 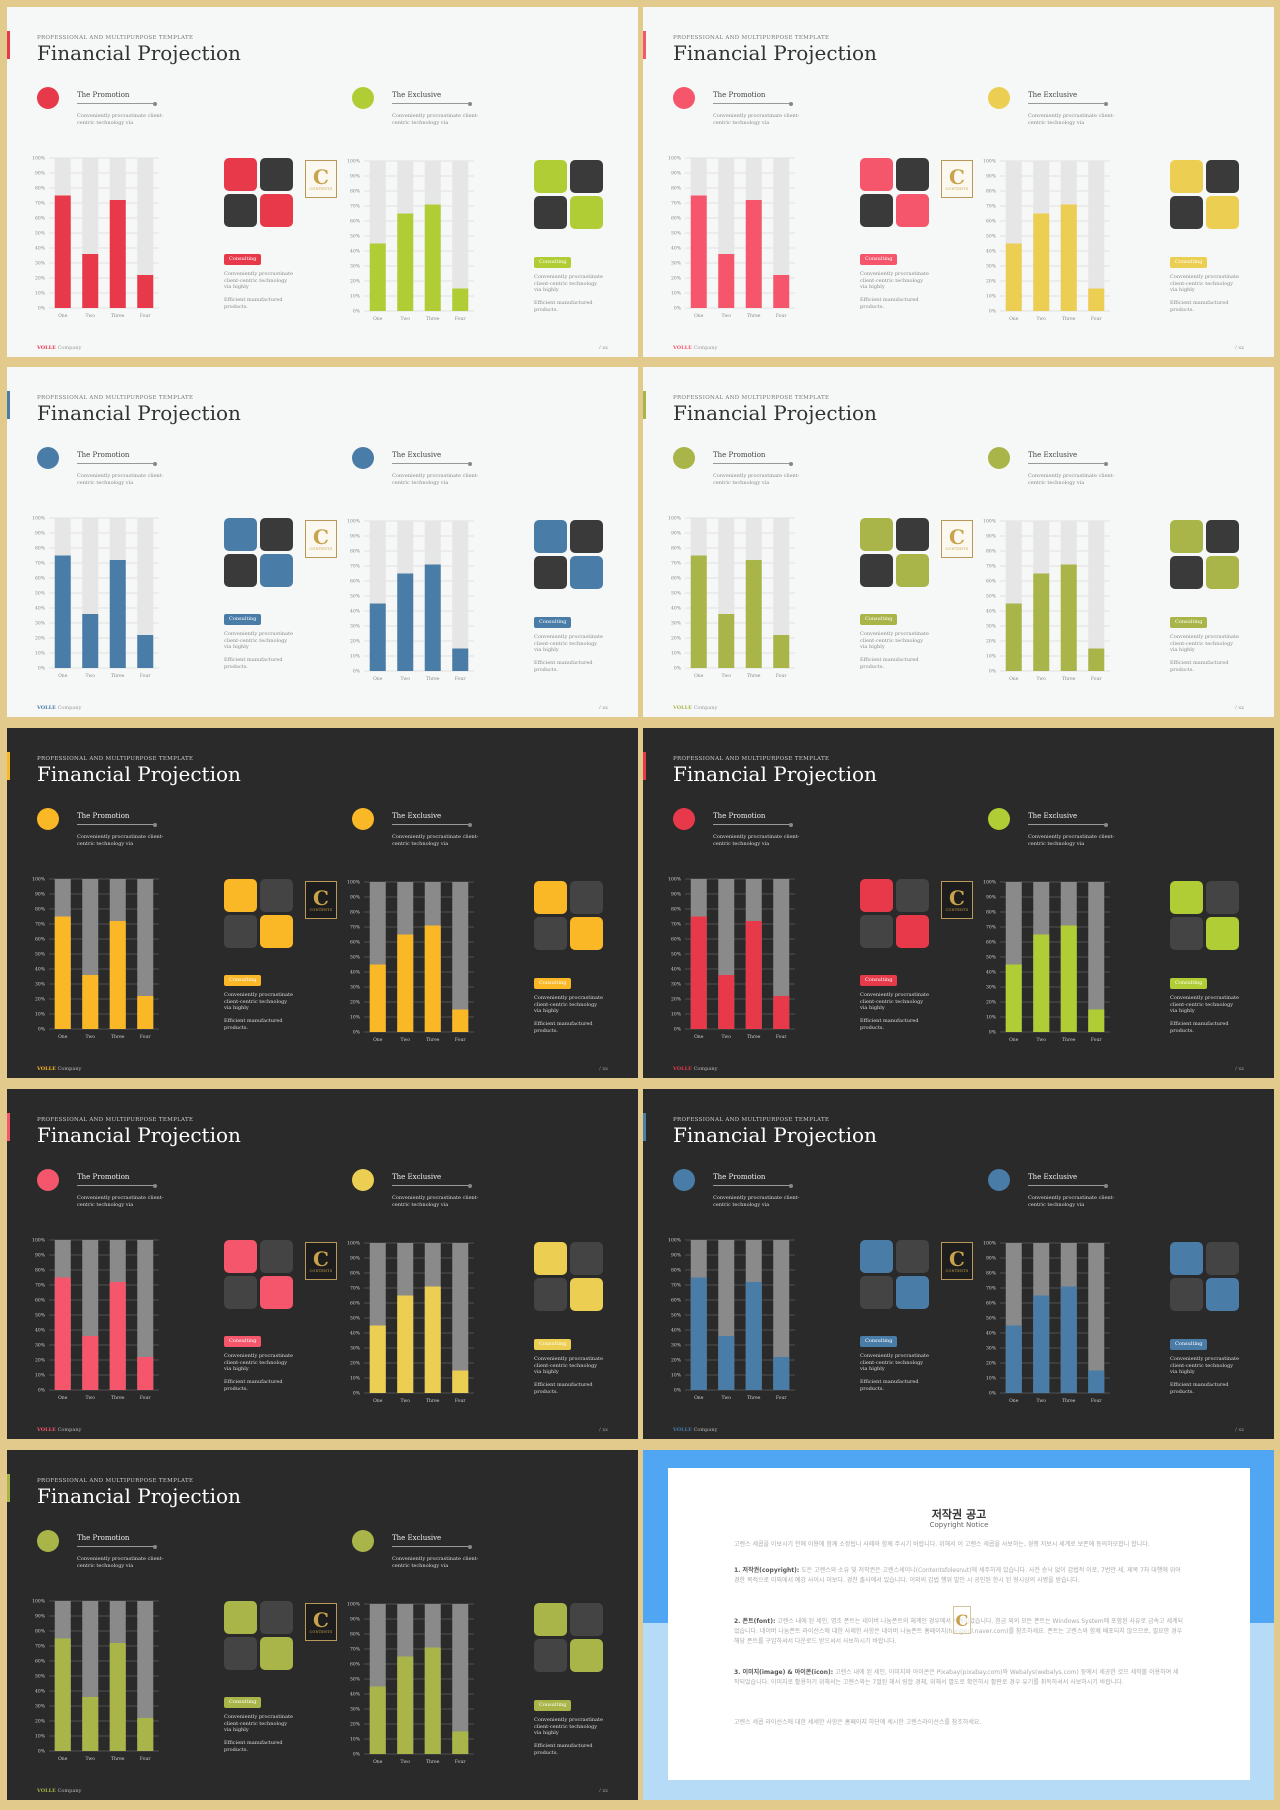 I want to click on right-y-tick-7: 70%, so click(x=991, y=207).